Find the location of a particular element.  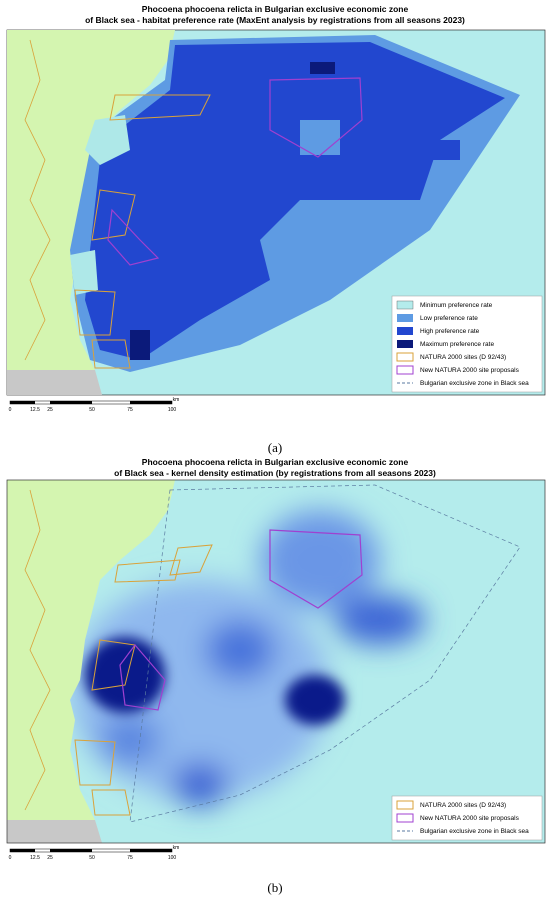

density-core is located at coordinates (315, 700).